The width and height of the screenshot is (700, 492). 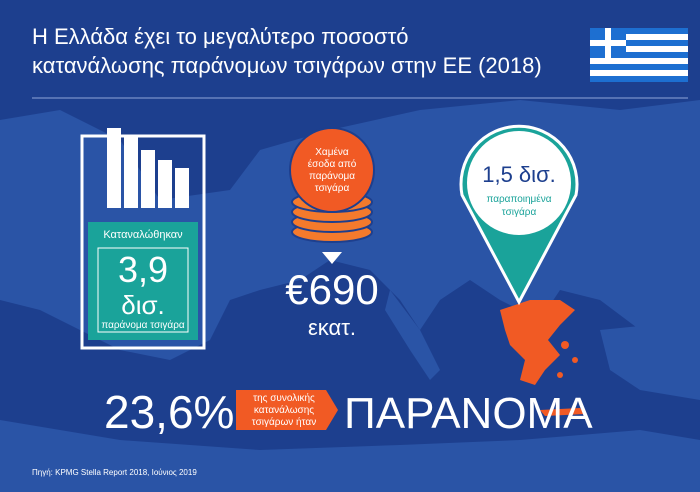 What do you see at coordinates (412, 335) in the screenshot?
I see `italy` at bounding box center [412, 335].